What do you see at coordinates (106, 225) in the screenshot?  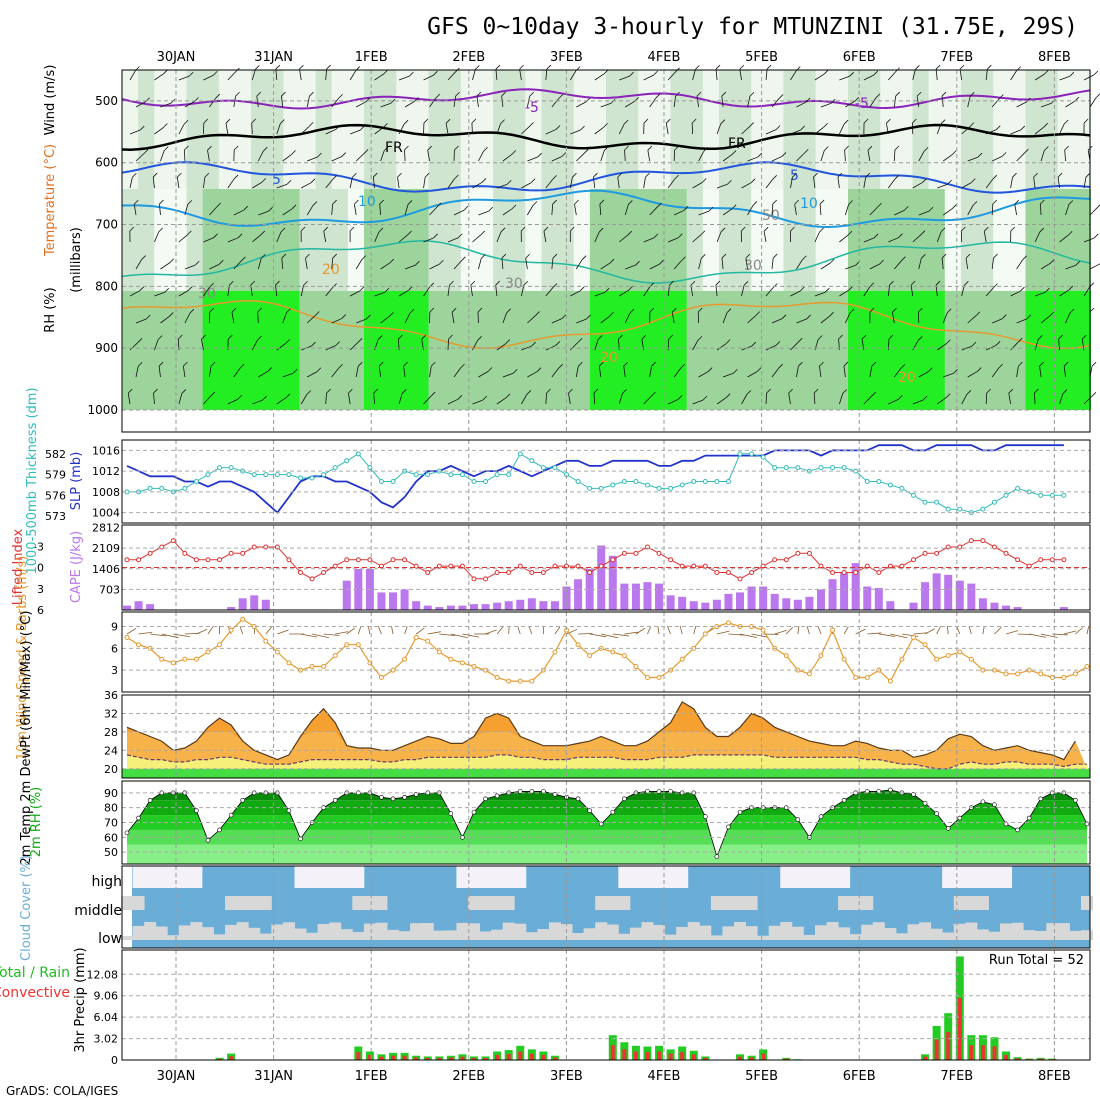 I see `pressure-level-label: 700` at bounding box center [106, 225].